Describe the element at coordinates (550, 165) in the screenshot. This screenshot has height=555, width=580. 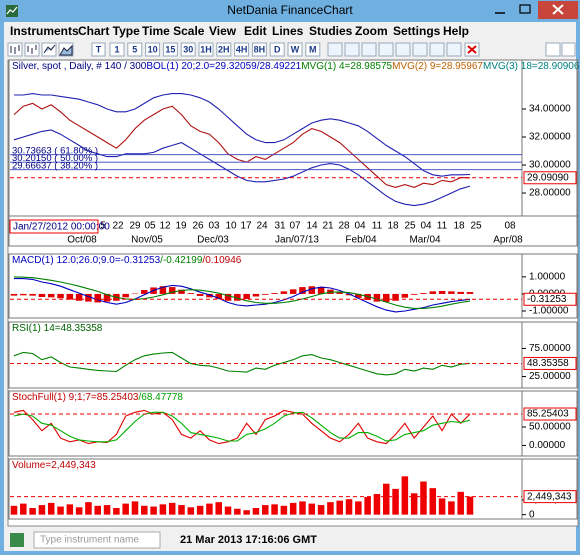
I see `y-tick-label: 30.00000` at that location.